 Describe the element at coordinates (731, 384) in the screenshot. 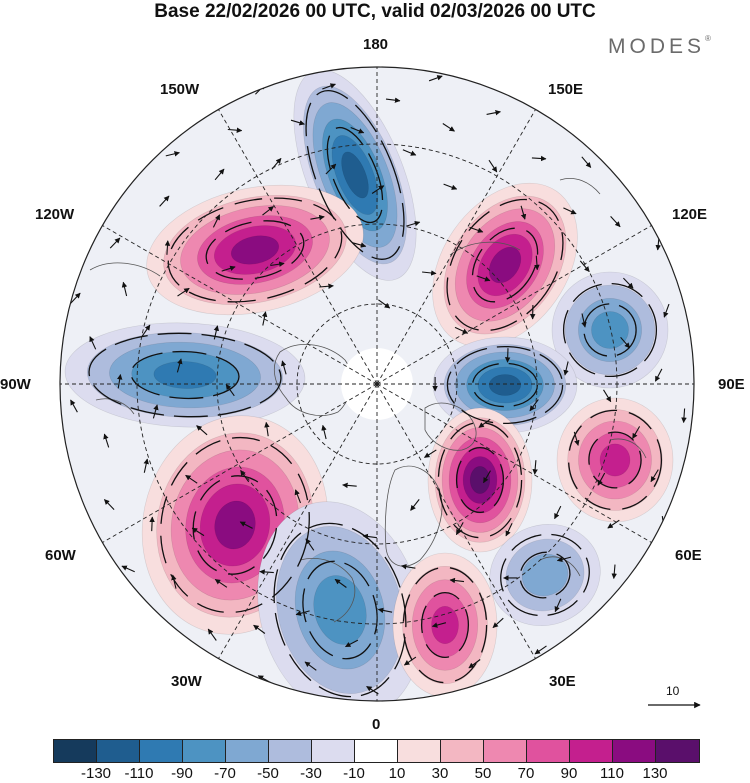

I see `label-lon-90e: 90E` at that location.